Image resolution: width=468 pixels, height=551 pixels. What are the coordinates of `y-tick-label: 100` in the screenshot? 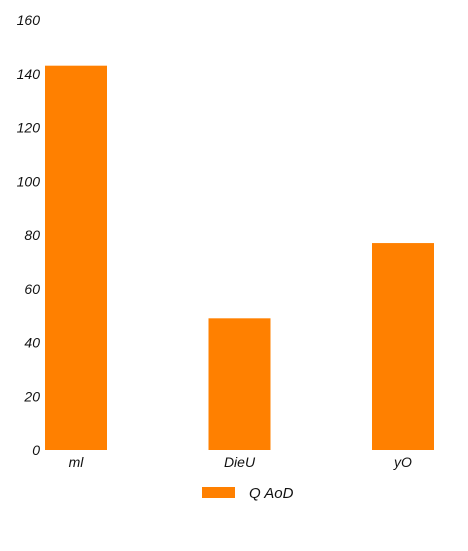 It's located at (29, 181).